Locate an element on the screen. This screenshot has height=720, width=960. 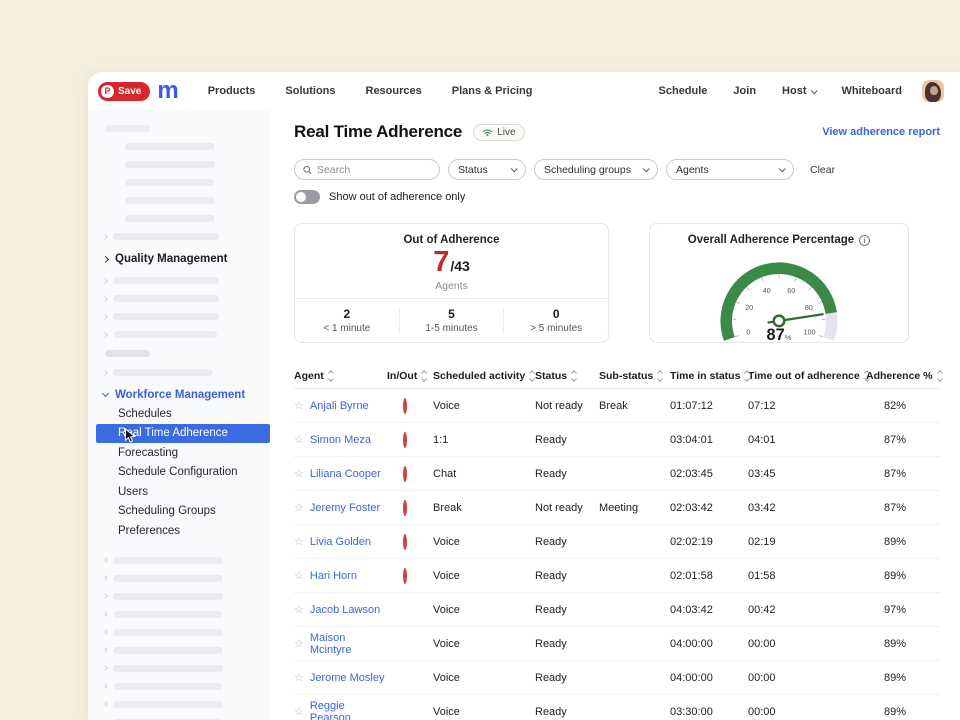
search-input is located at coordinates (373, 169).